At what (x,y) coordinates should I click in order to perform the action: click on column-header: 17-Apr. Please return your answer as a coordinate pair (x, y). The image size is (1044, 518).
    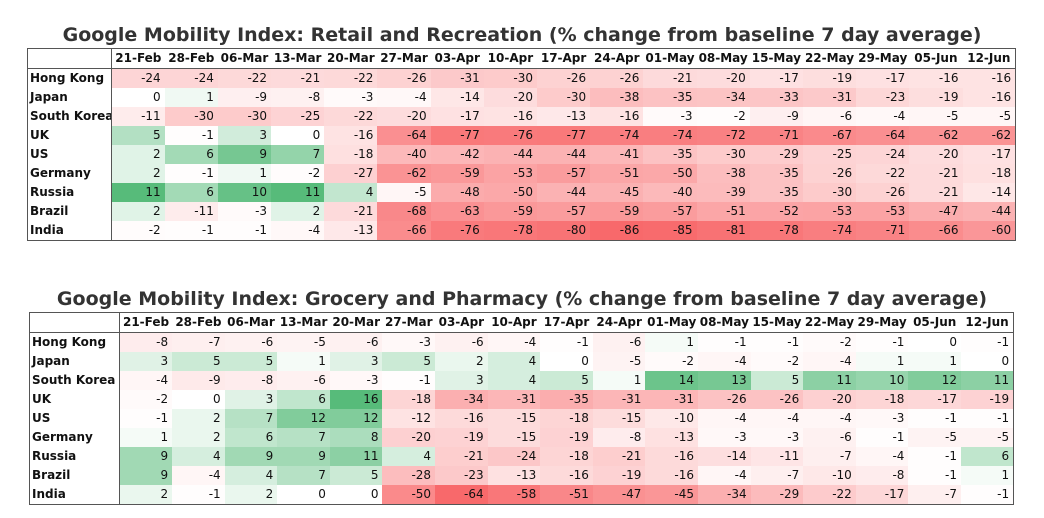
    Looking at the image, I should click on (564, 58).